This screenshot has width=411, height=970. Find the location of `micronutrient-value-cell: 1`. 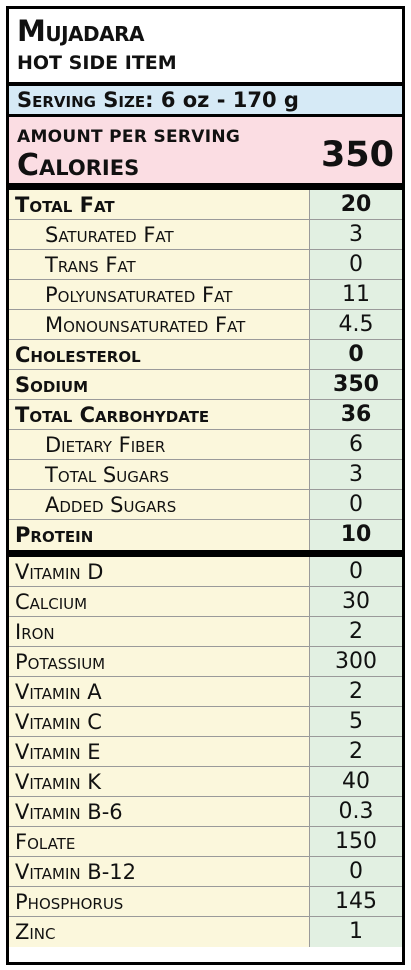

micronutrient-value-cell: 1 is located at coordinates (355, 932).